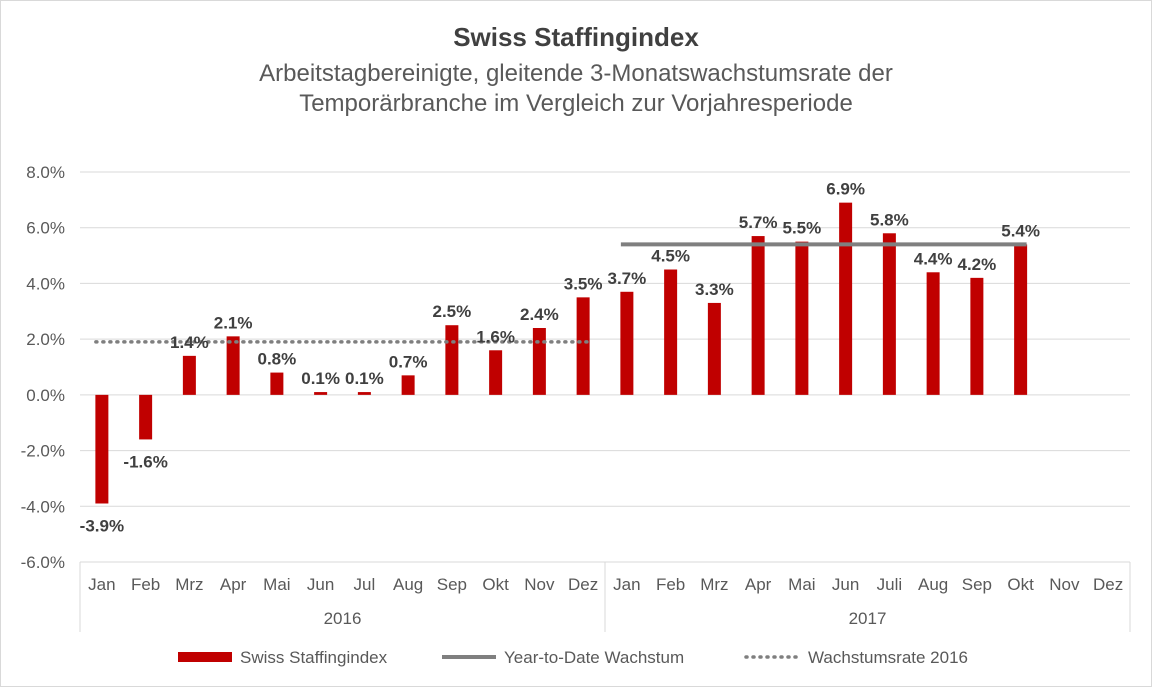 The width and height of the screenshot is (1152, 687). I want to click on data-label: 5.5%, so click(802, 228).